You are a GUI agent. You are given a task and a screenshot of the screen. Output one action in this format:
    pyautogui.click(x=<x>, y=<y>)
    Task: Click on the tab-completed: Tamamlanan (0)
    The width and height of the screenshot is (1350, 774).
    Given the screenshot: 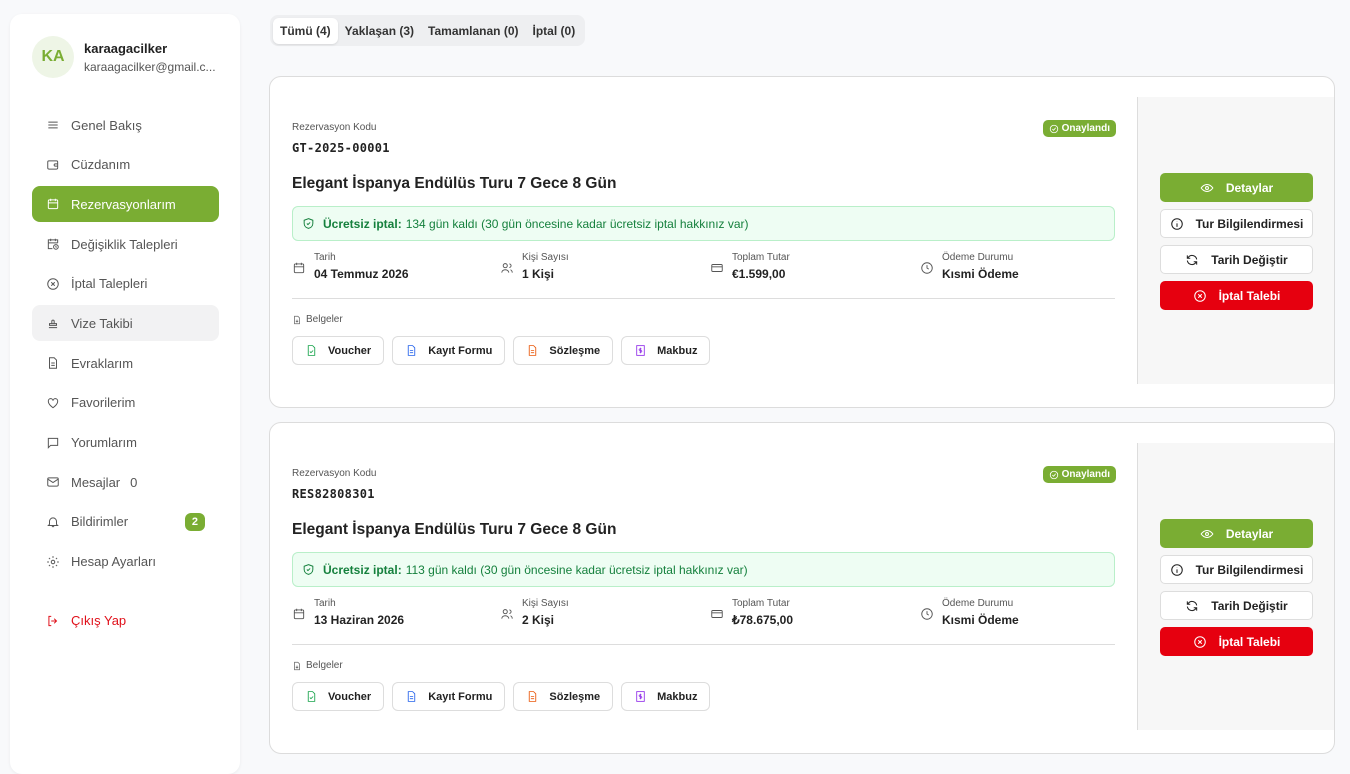 What is the action you would take?
    pyautogui.click(x=473, y=30)
    